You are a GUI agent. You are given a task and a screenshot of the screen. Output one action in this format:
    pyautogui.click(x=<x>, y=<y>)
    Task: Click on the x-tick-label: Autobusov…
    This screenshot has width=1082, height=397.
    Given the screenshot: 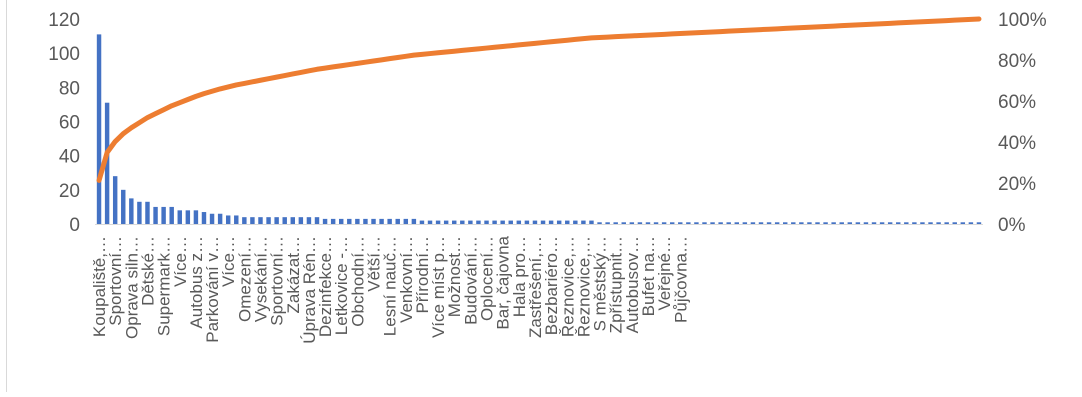 What is the action you would take?
    pyautogui.click(x=632, y=284)
    